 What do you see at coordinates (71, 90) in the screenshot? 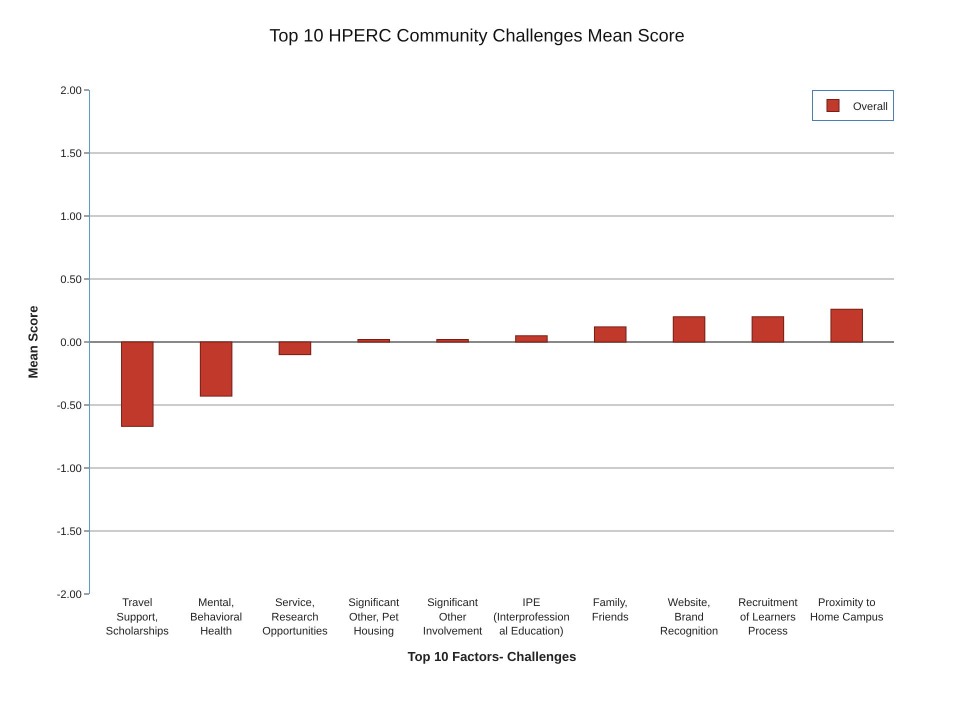
I see `y-tick-label: 2.00` at bounding box center [71, 90].